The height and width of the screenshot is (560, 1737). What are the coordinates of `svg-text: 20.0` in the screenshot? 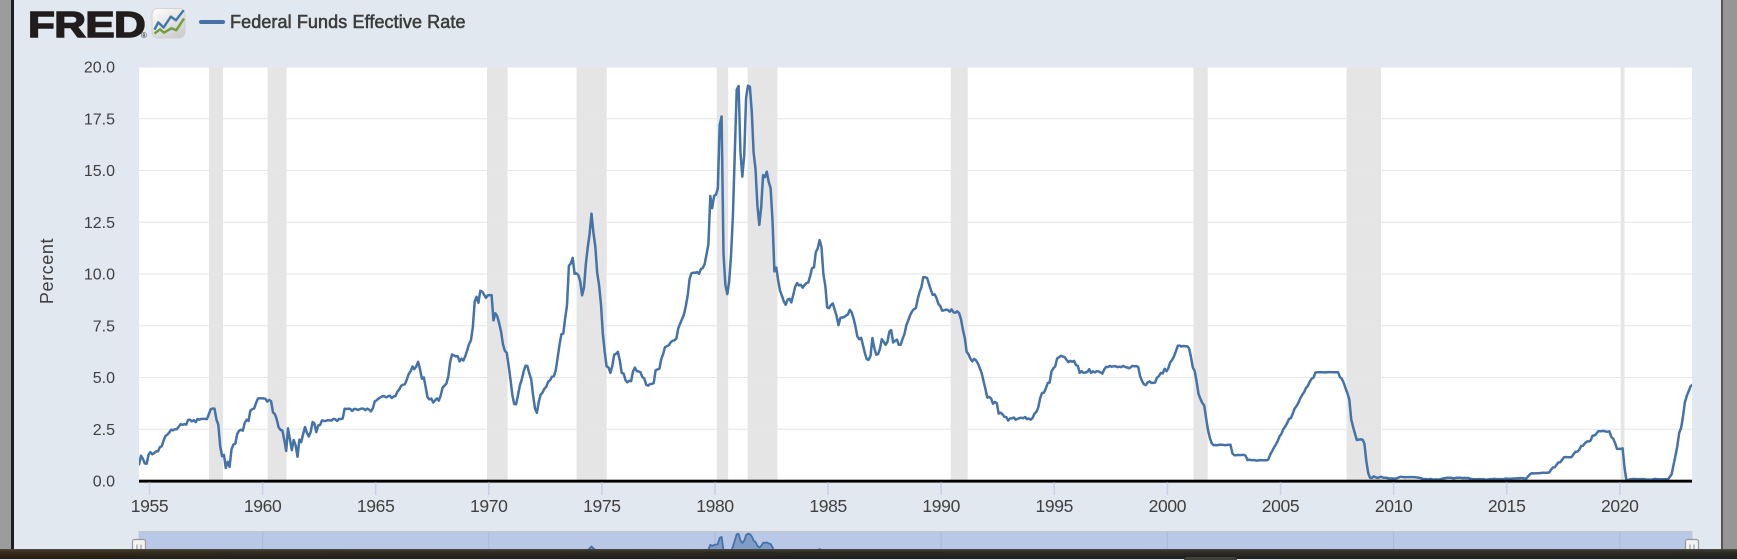 It's located at (99, 68).